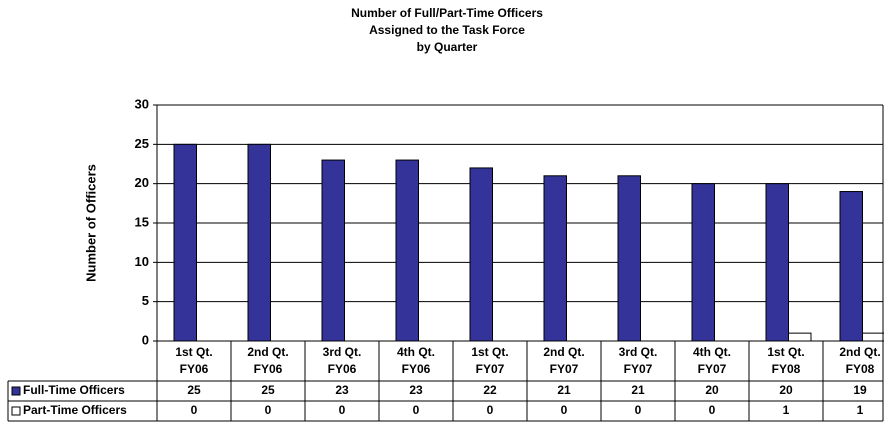 The image size is (884, 435). Describe the element at coordinates (447, 13) in the screenshot. I see `chart-title: Number of Full/Part-Time Officers` at that location.